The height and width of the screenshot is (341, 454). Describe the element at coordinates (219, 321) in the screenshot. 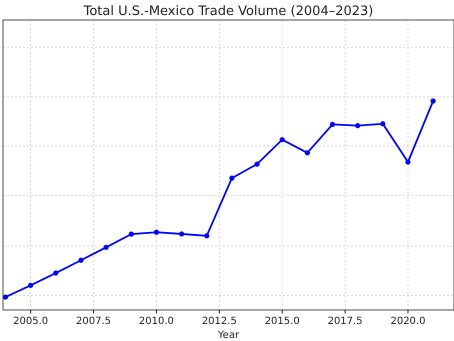

I see `x-tick-label: 2012.5` at that location.